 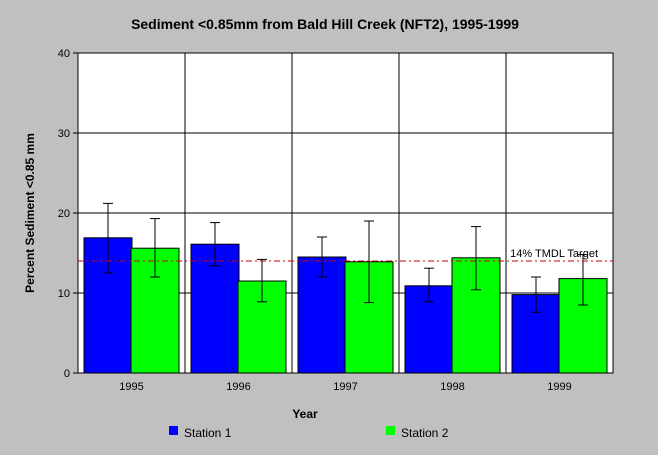 What do you see at coordinates (67, 374) in the screenshot?
I see `y-tick-label: 0` at bounding box center [67, 374].